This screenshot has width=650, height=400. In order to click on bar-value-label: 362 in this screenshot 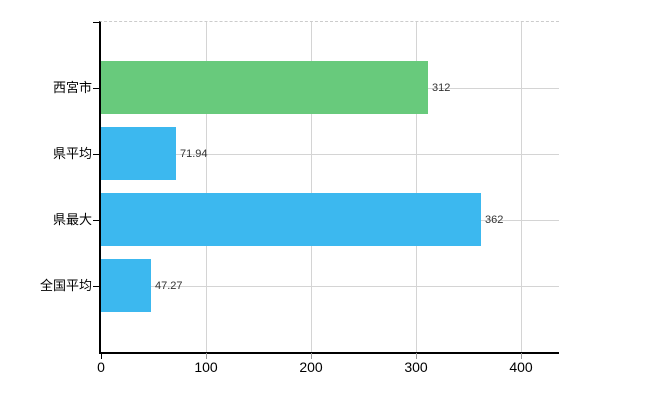, I will do `click(494, 220)`.